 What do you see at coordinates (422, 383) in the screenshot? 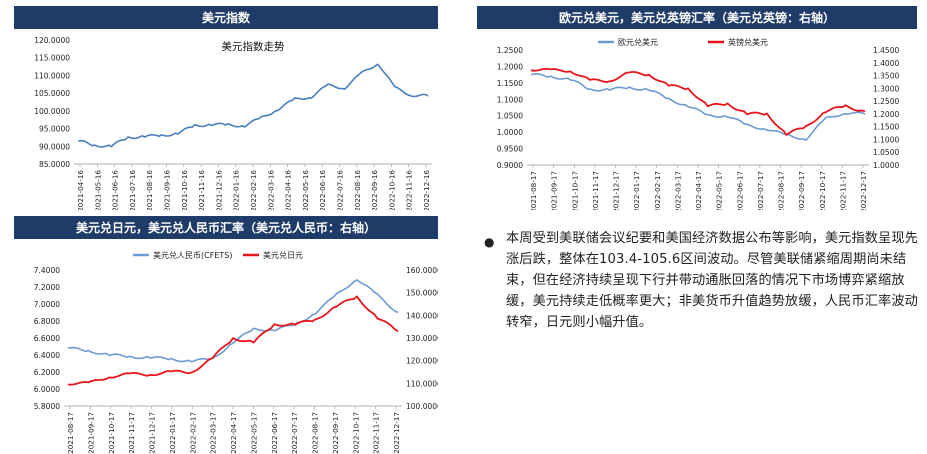
I see `y2-tick-label: 110.0000` at bounding box center [422, 383].